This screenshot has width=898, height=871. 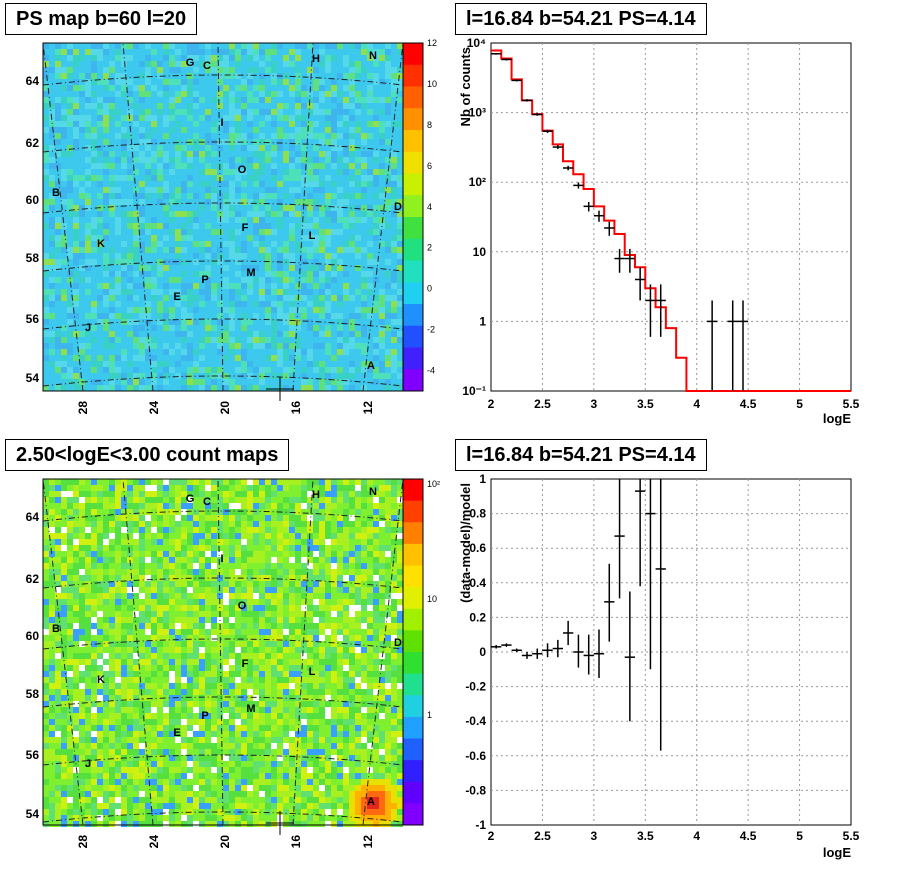 I want to click on source-label: A, so click(x=371, y=802).